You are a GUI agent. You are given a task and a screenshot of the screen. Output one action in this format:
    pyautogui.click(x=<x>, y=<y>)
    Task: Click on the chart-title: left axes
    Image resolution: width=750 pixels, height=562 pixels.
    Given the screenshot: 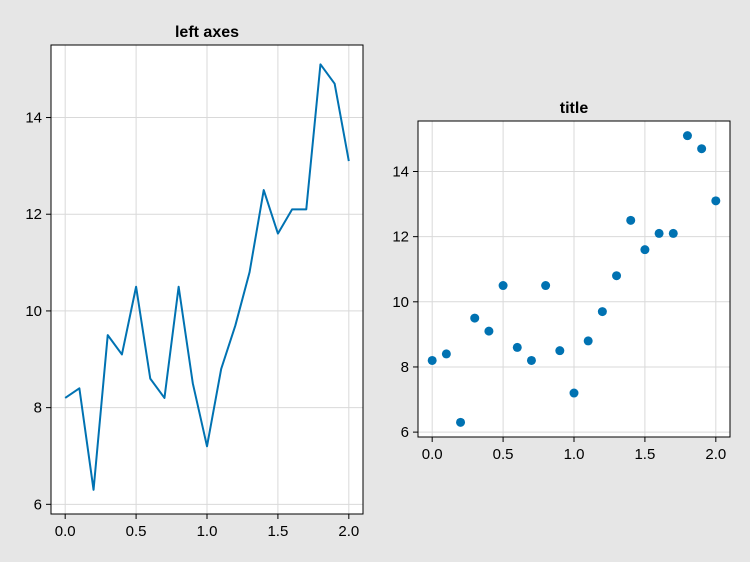 What is the action you would take?
    pyautogui.click(x=207, y=32)
    